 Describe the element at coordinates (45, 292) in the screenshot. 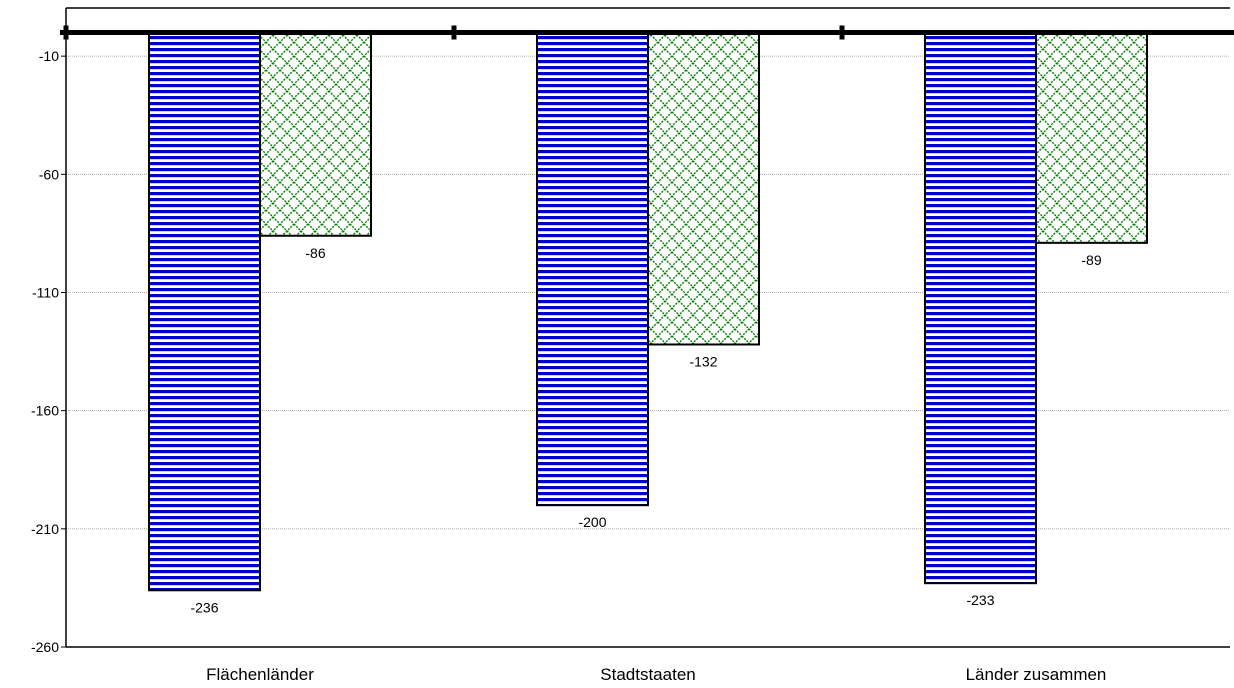

I see `y-tick-label: -110` at that location.